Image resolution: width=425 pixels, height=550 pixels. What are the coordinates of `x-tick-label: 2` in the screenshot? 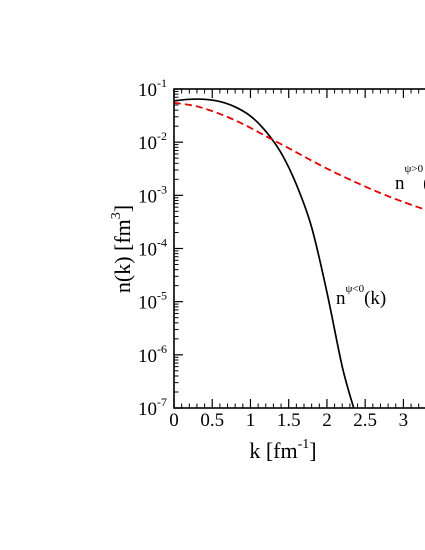 It's located at (327, 420).